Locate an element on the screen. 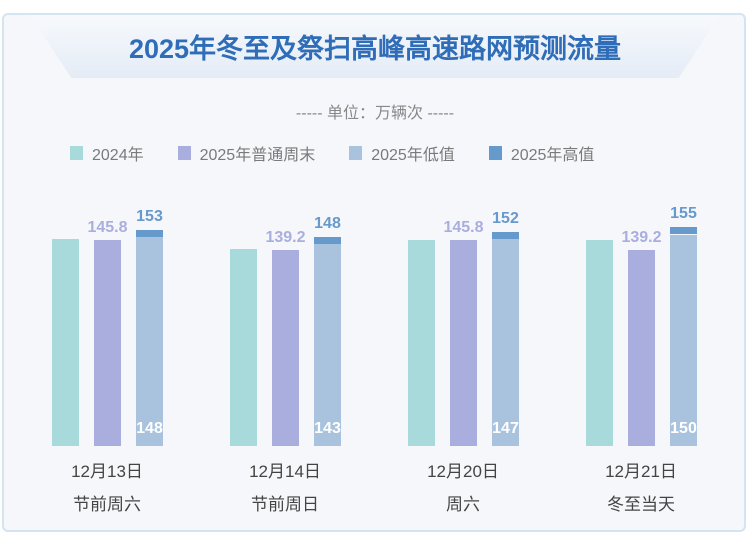 This screenshot has width=750, height=534. legend: 2024年 2025年普通周末 2025年低值 2025年高值 is located at coordinates (332, 153).